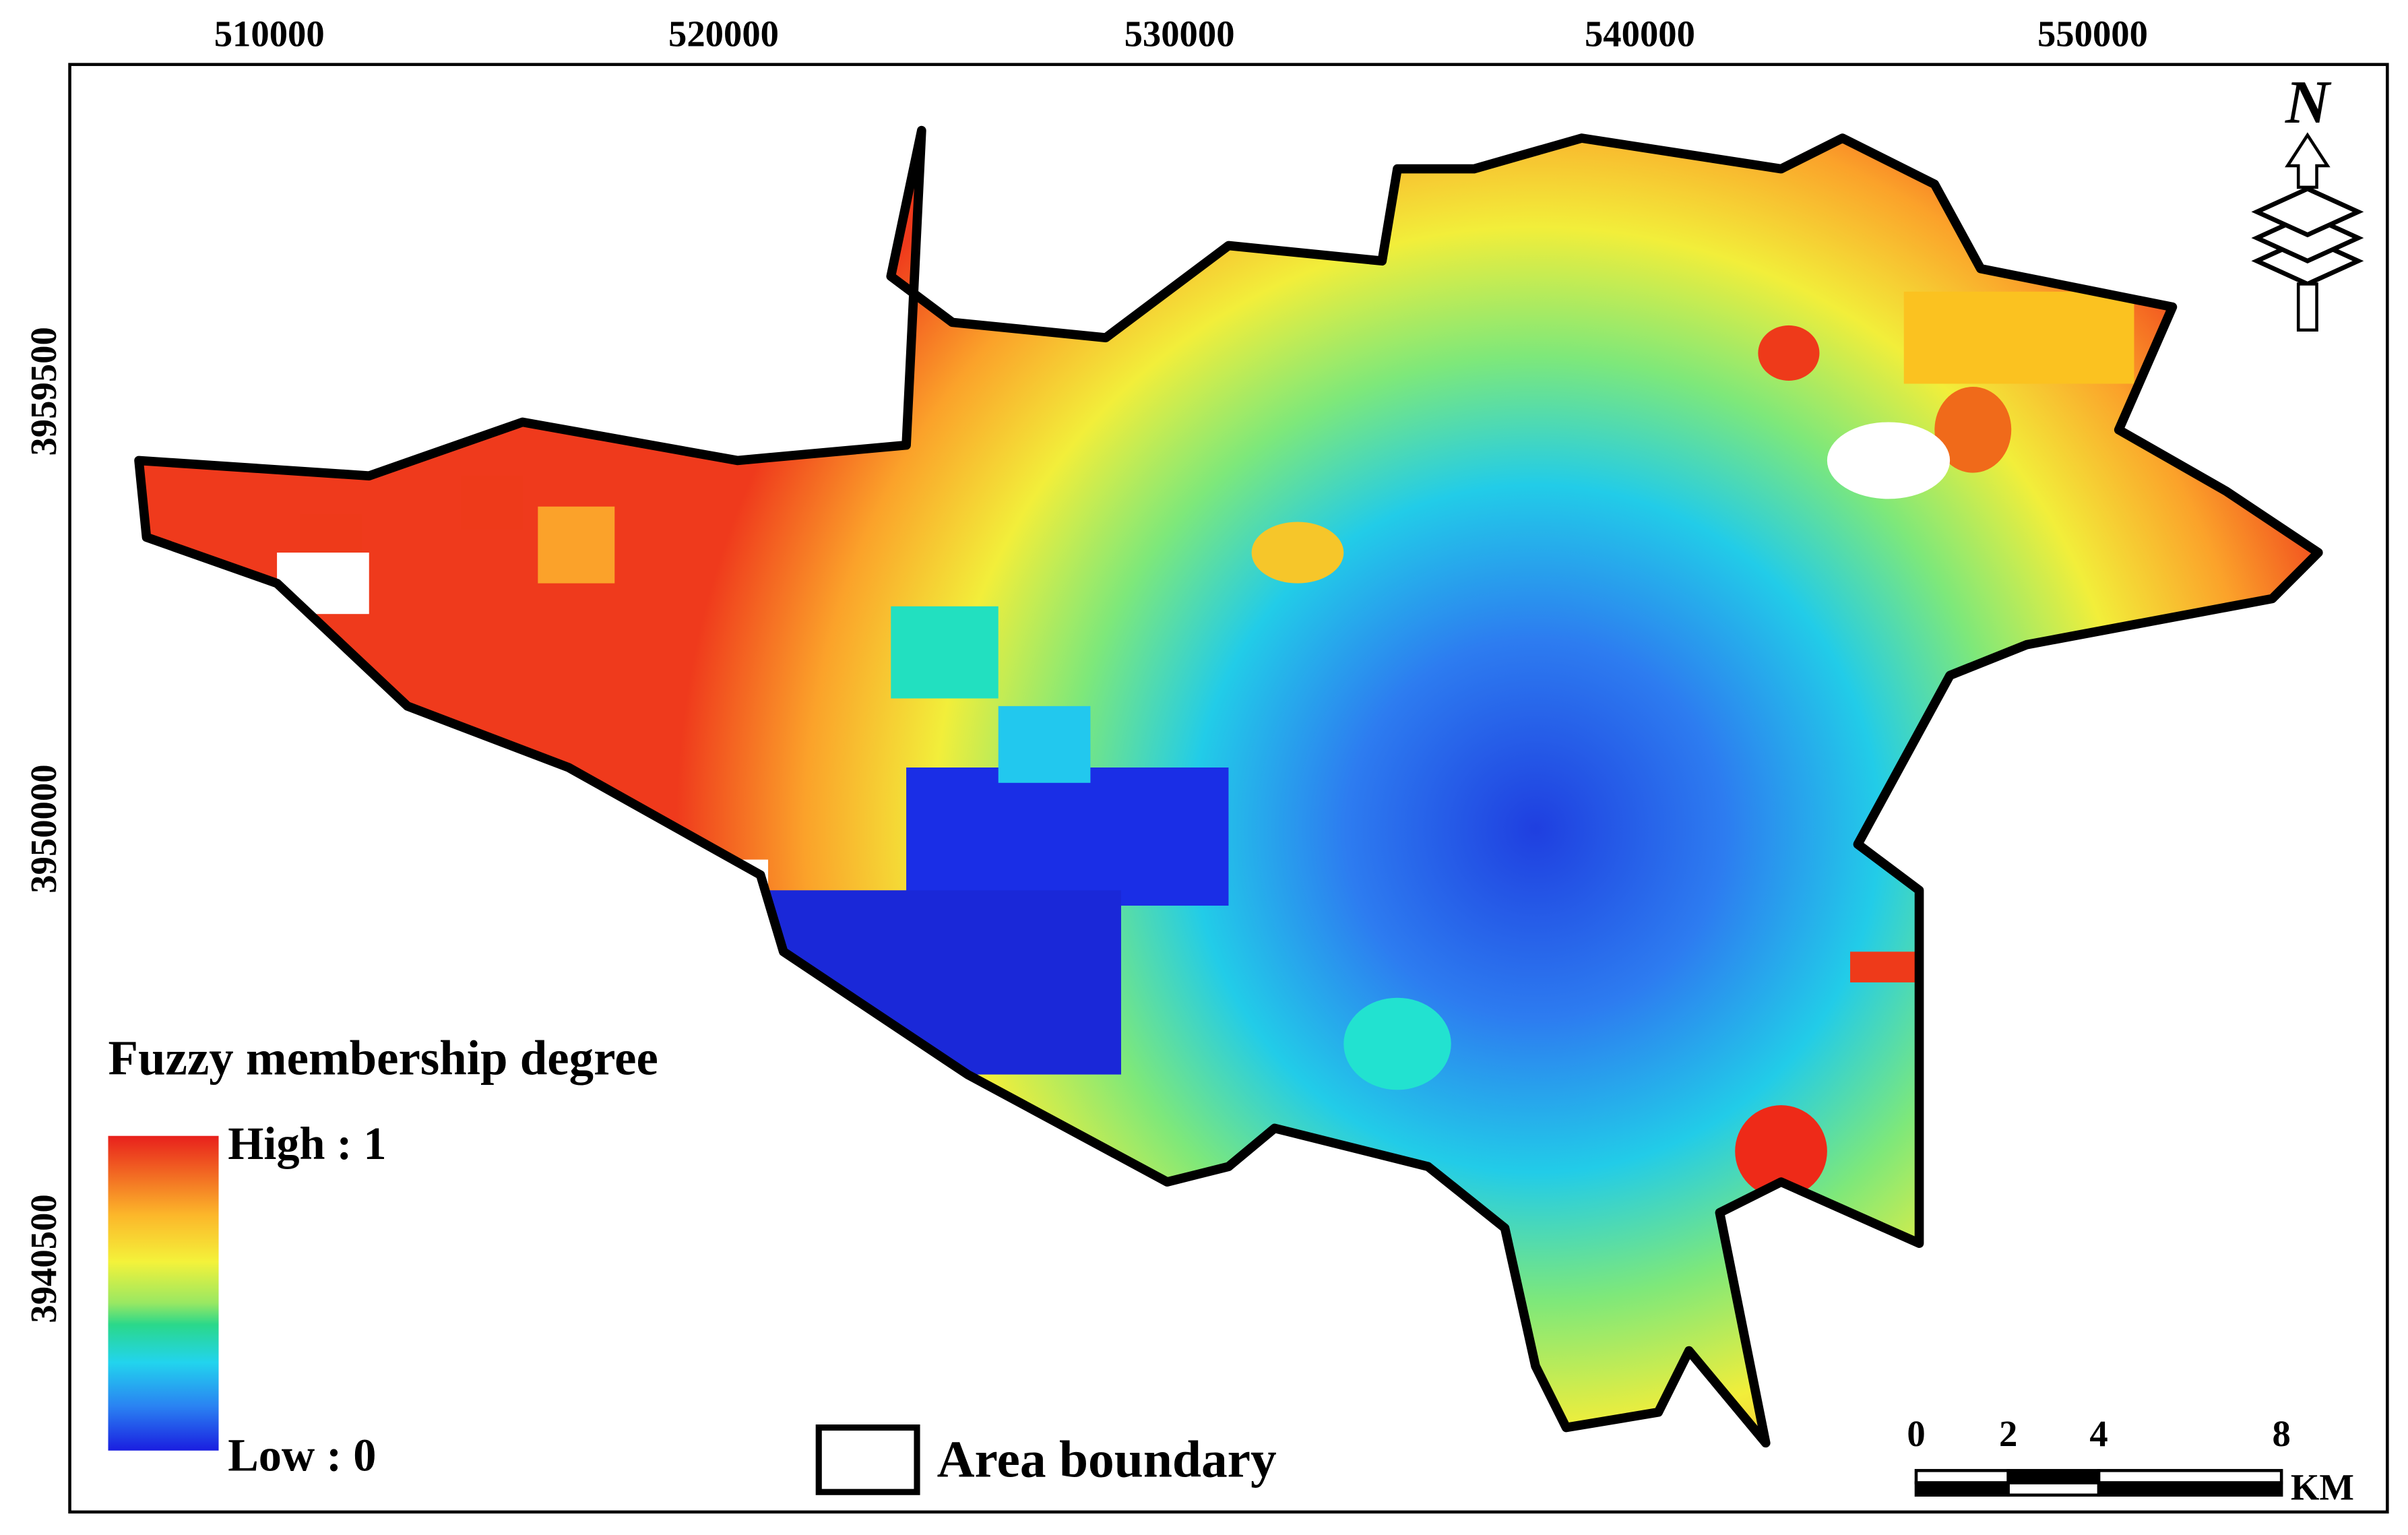 This screenshot has height=1535, width=2408. Describe the element at coordinates (2281, 1433) in the screenshot. I see `scale-label: 8` at that location.